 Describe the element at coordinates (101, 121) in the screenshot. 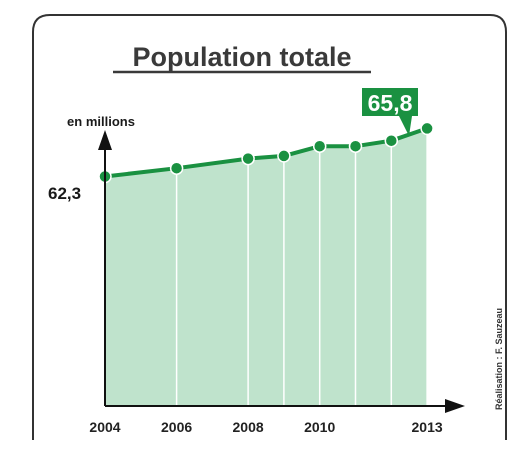

I see `y-axis-unit-label: en millions` at that location.